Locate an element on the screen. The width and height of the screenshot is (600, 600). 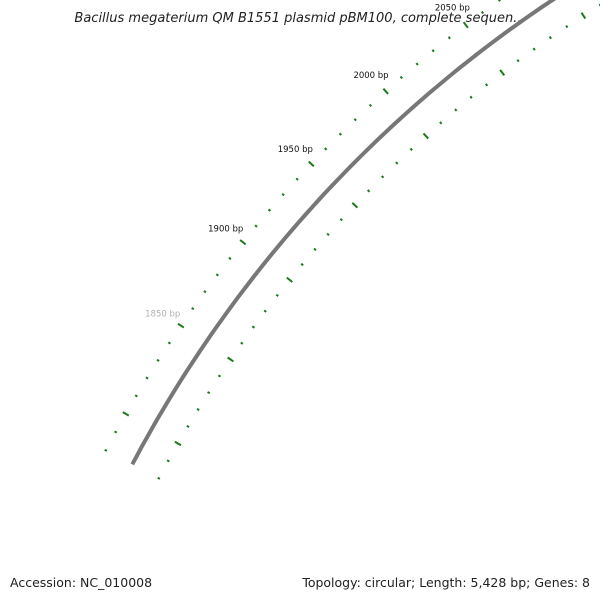
bp-label: 1900 bp is located at coordinates (225, 229).